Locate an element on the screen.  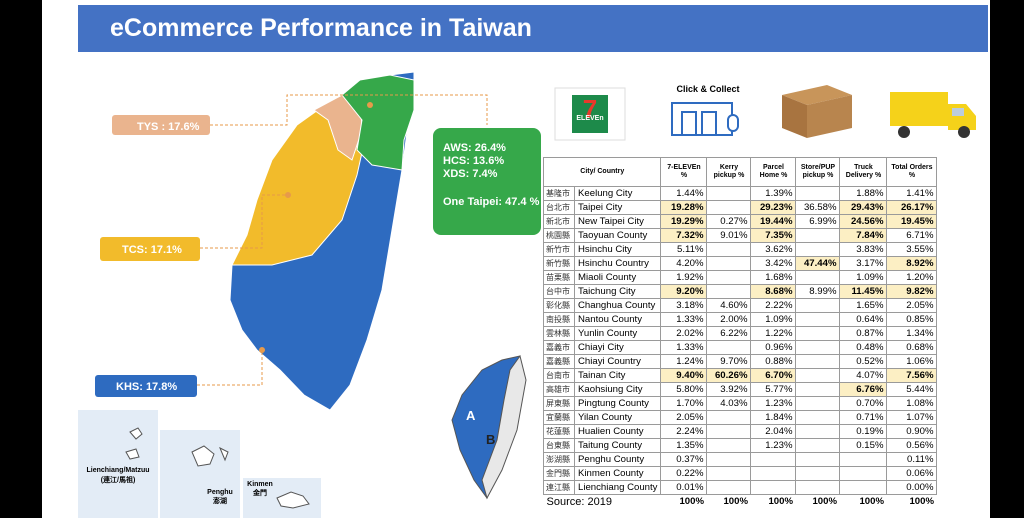
truck-icon is located at coordinates (933, 115).